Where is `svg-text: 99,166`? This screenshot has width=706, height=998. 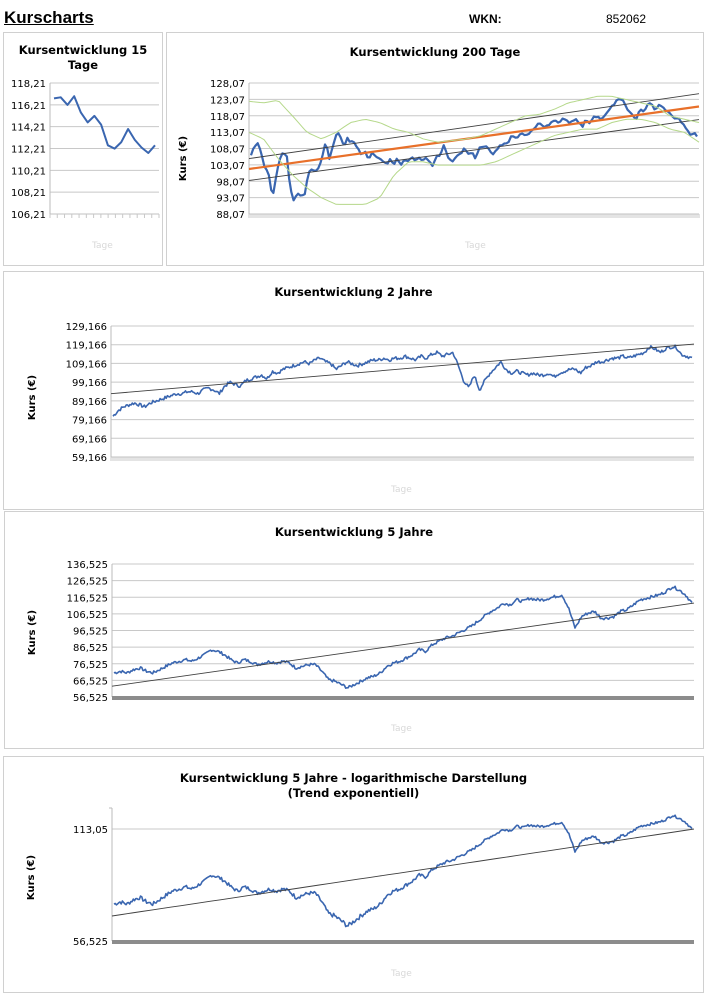 svg-text: 99,166 is located at coordinates (89, 383).